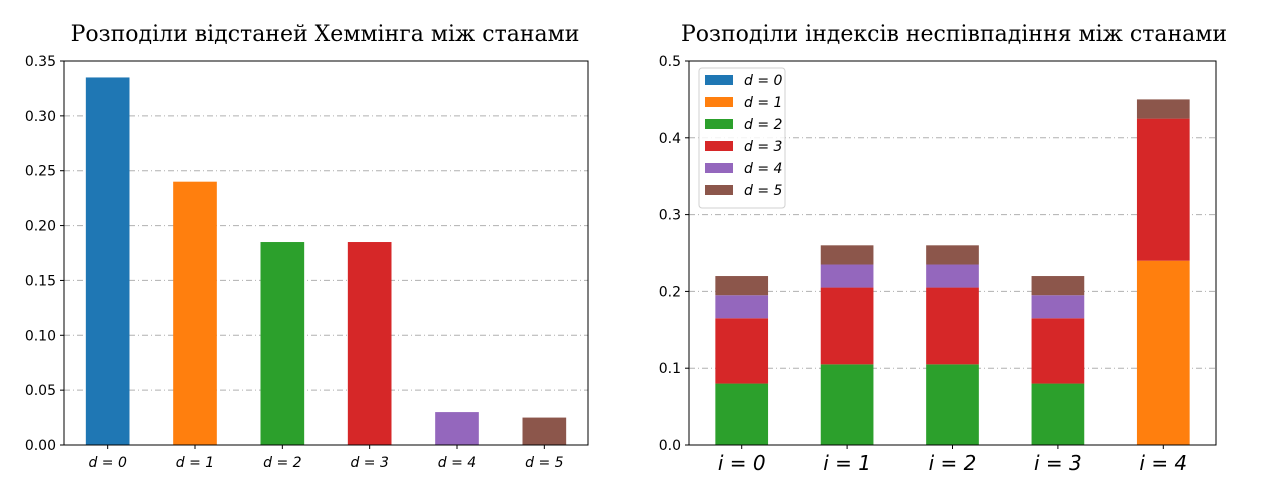  I want to click on chart-title-hamming: Розподіли відстаней Хеммінга між станами, so click(325, 34).